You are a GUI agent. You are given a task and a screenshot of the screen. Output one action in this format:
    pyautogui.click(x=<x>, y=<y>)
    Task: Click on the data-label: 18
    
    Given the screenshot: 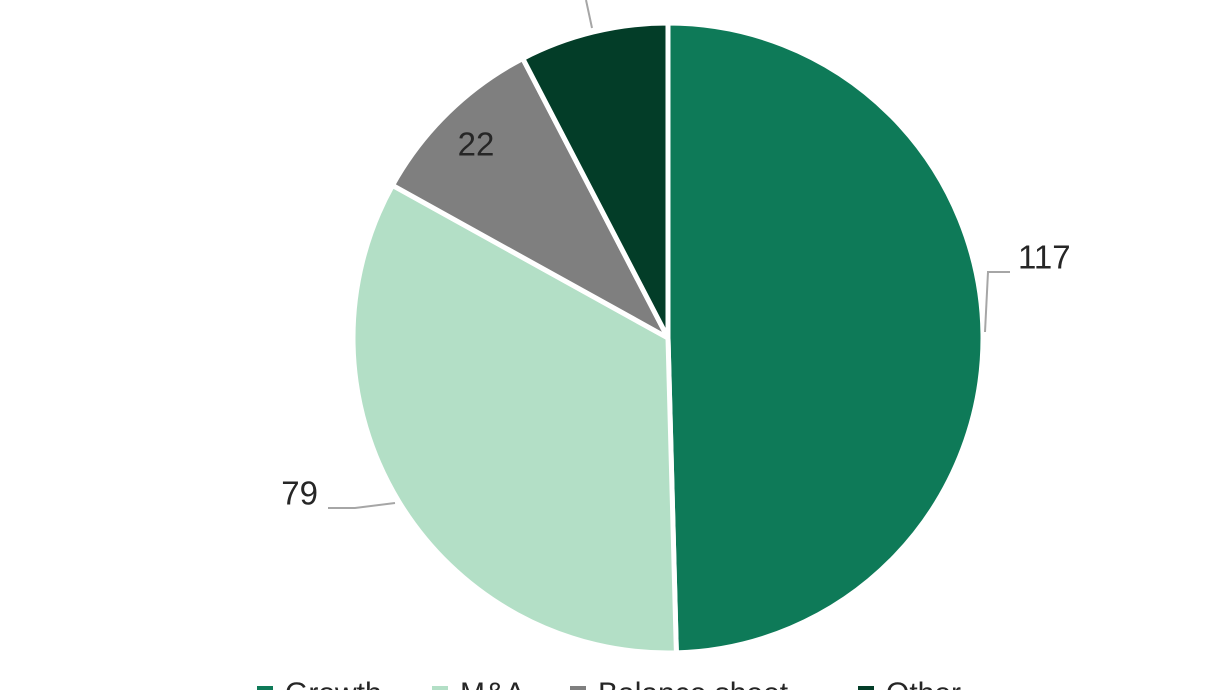 What is the action you would take?
    pyautogui.click(x=585, y=1)
    